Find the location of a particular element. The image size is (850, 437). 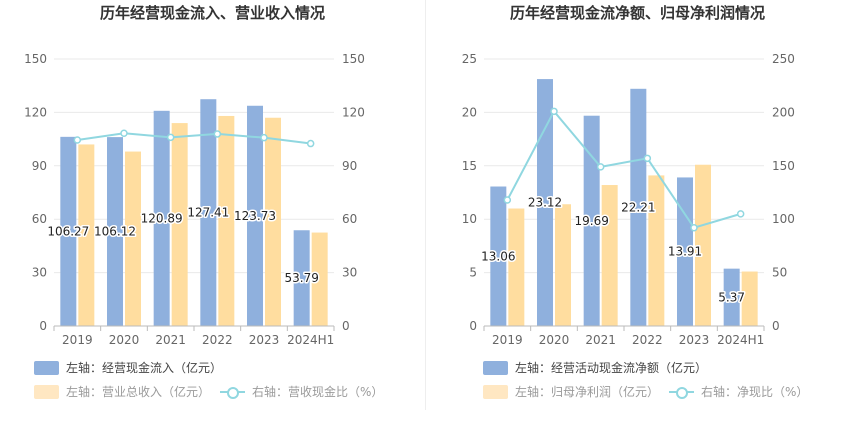

data-label: 127.41 is located at coordinates (208, 213).